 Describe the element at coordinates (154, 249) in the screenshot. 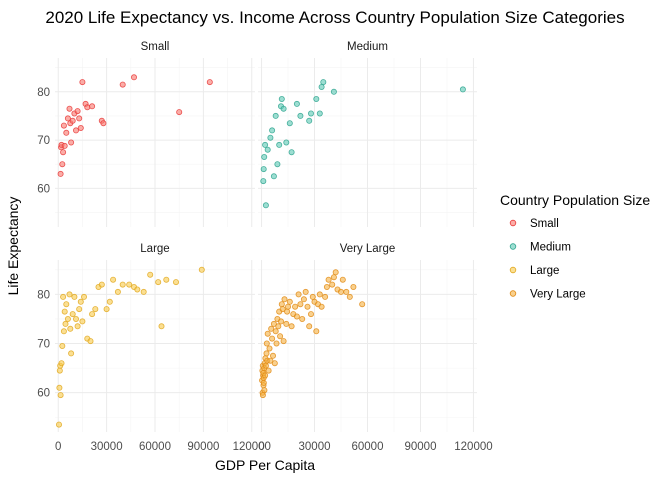

I see `facet-strip-label: Large` at that location.